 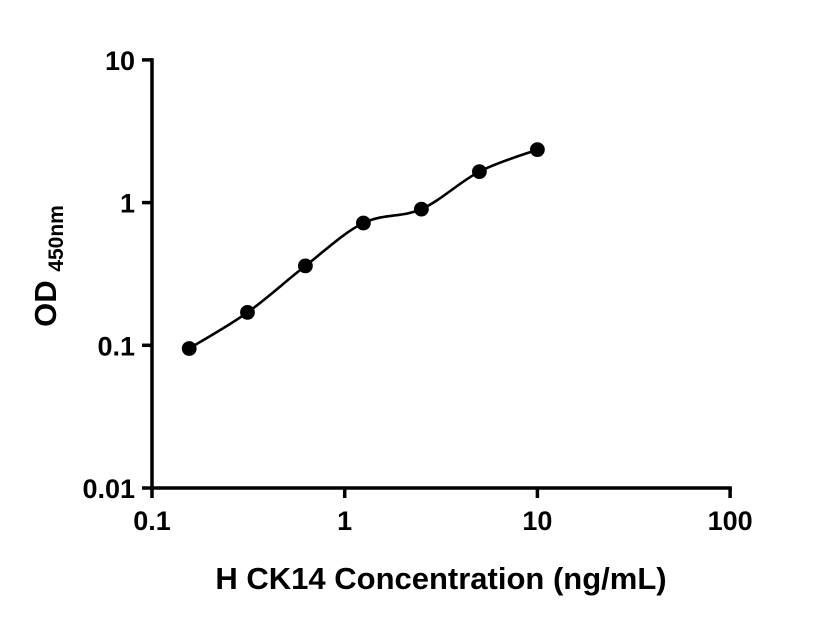 I want to click on y-tick-label: 10, so click(x=120, y=61).